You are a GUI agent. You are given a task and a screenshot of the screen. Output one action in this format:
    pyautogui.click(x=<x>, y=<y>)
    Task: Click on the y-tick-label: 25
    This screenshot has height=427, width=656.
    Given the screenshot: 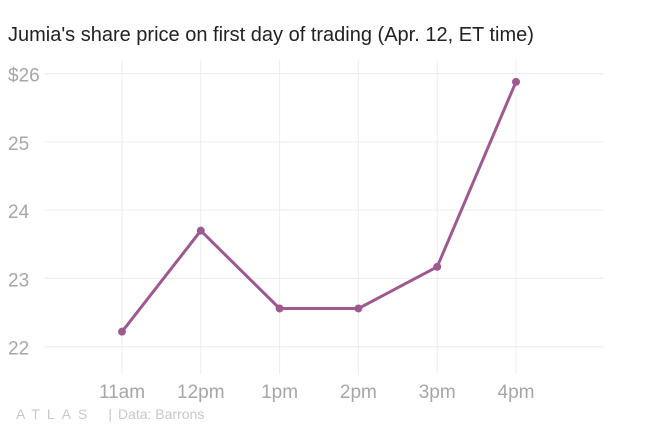 What is the action you would take?
    pyautogui.click(x=18, y=144)
    